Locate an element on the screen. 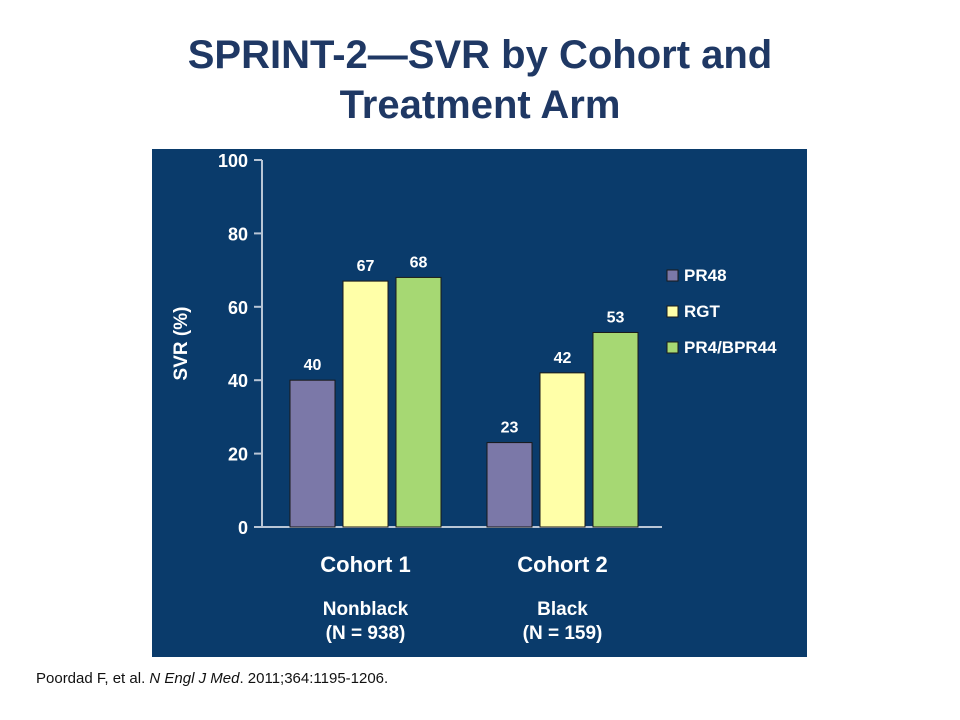  citation-authors: Poordad F, et al. is located at coordinates (93, 678).